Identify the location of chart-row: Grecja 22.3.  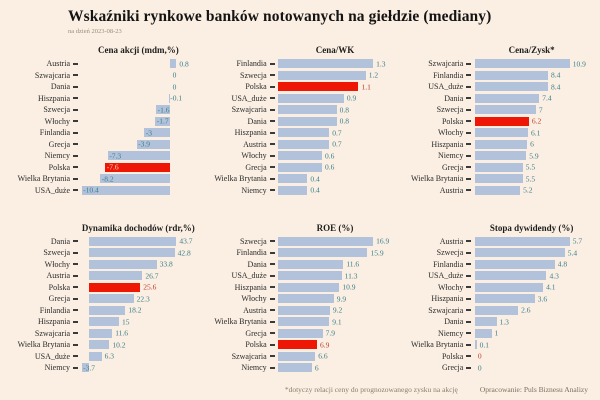
(103, 298).